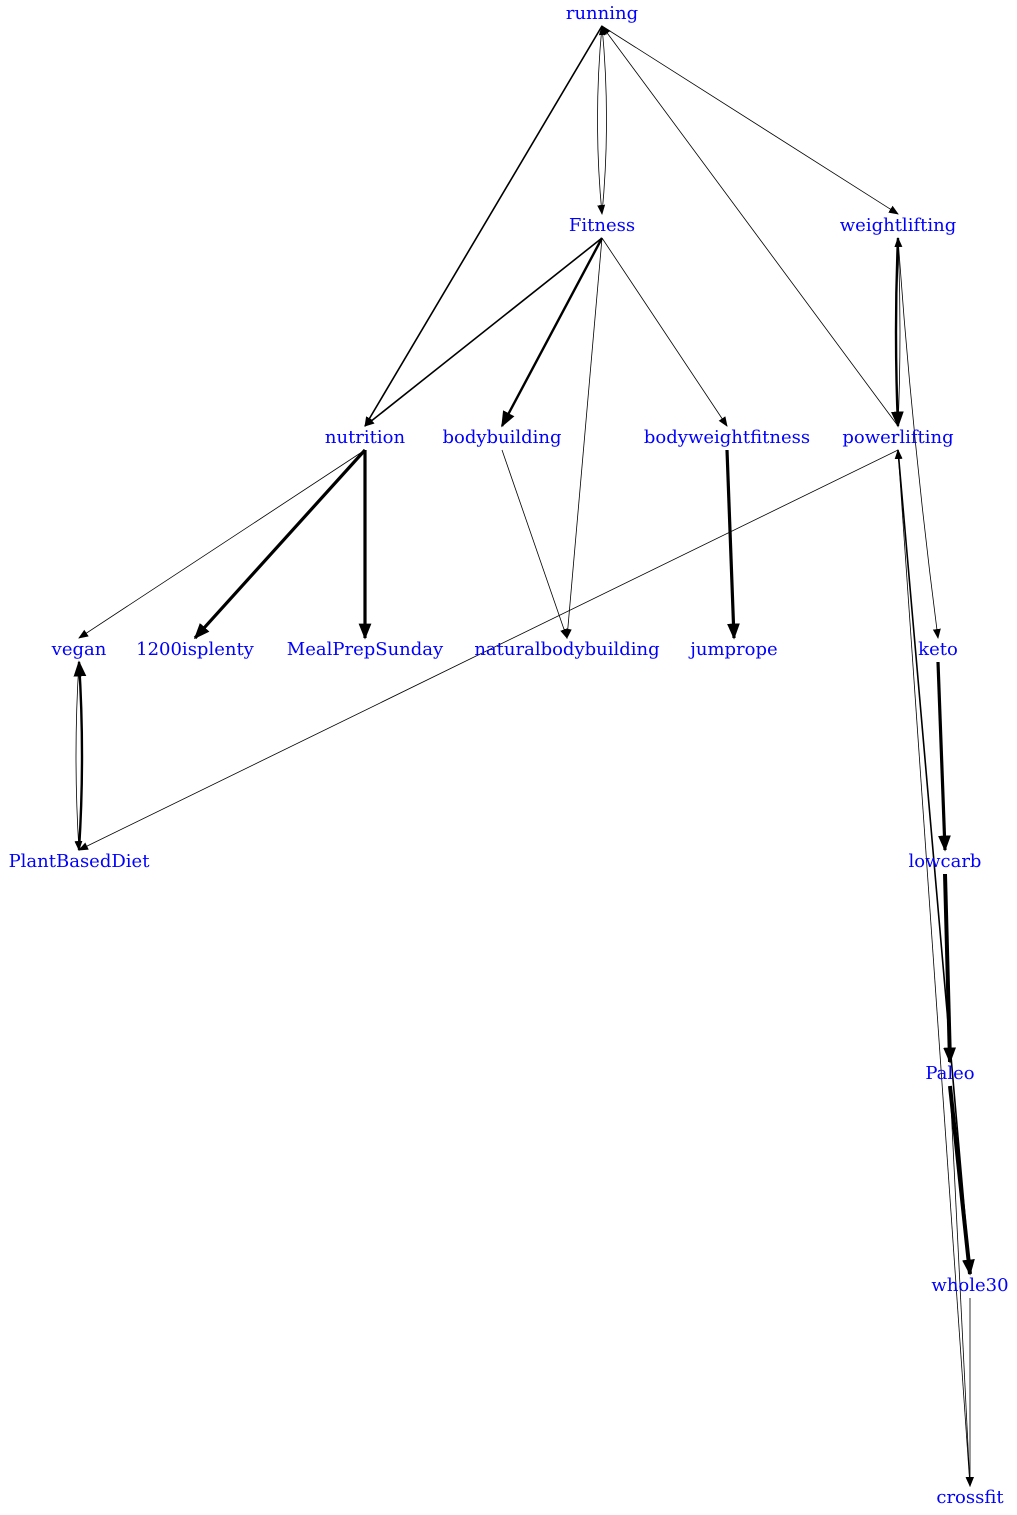 Image resolution: width=1017 pixels, height=1515 pixels. Describe the element at coordinates (79, 649) in the screenshot. I see `node-vegan: vegan` at that location.